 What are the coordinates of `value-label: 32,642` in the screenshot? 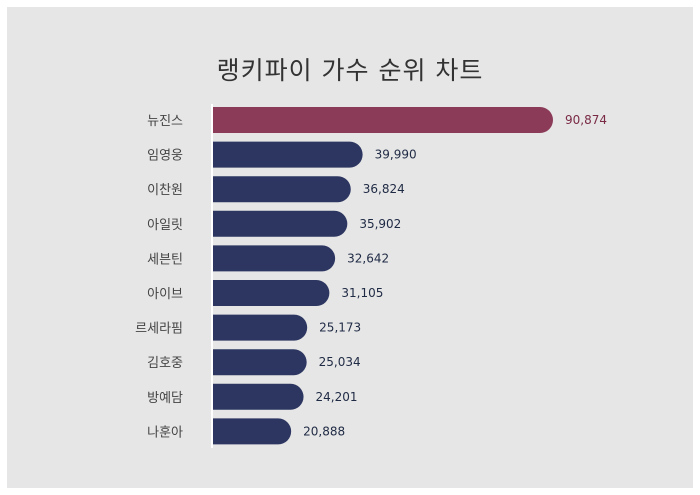 It's located at (368, 258).